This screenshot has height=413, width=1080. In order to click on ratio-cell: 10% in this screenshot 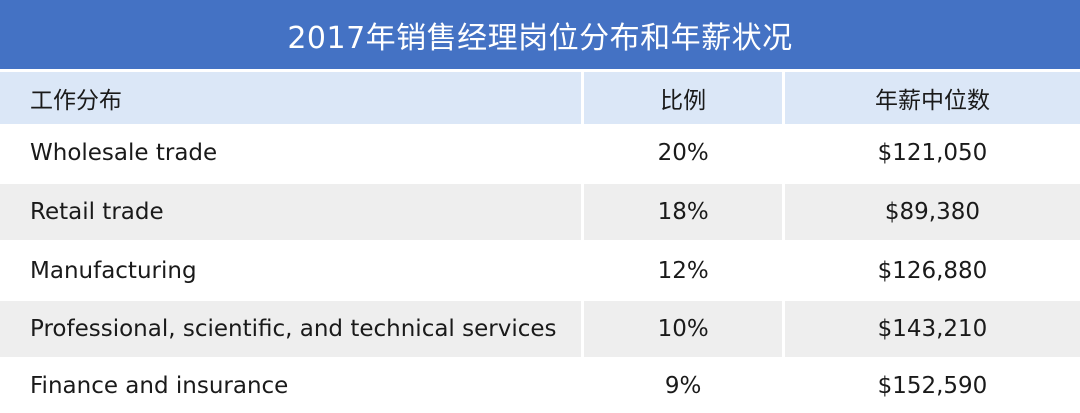, I will do `click(683, 329)`.